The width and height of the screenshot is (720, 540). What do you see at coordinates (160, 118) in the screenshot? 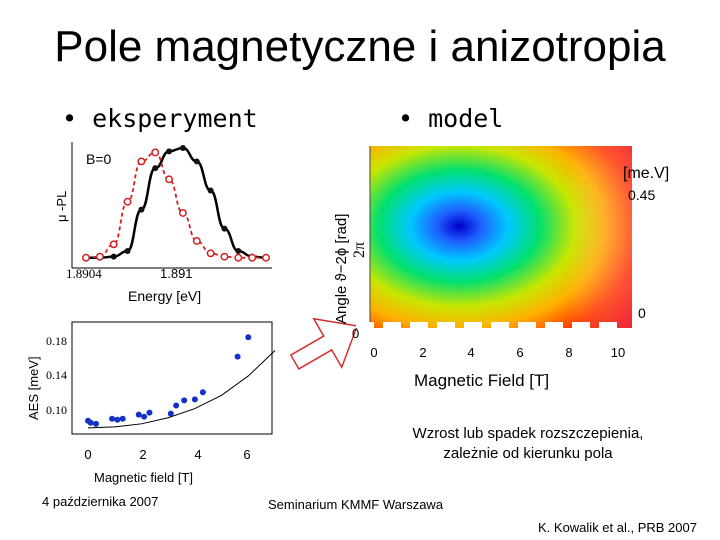
I see `bullet-experiment: • eksperyment` at bounding box center [160, 118].